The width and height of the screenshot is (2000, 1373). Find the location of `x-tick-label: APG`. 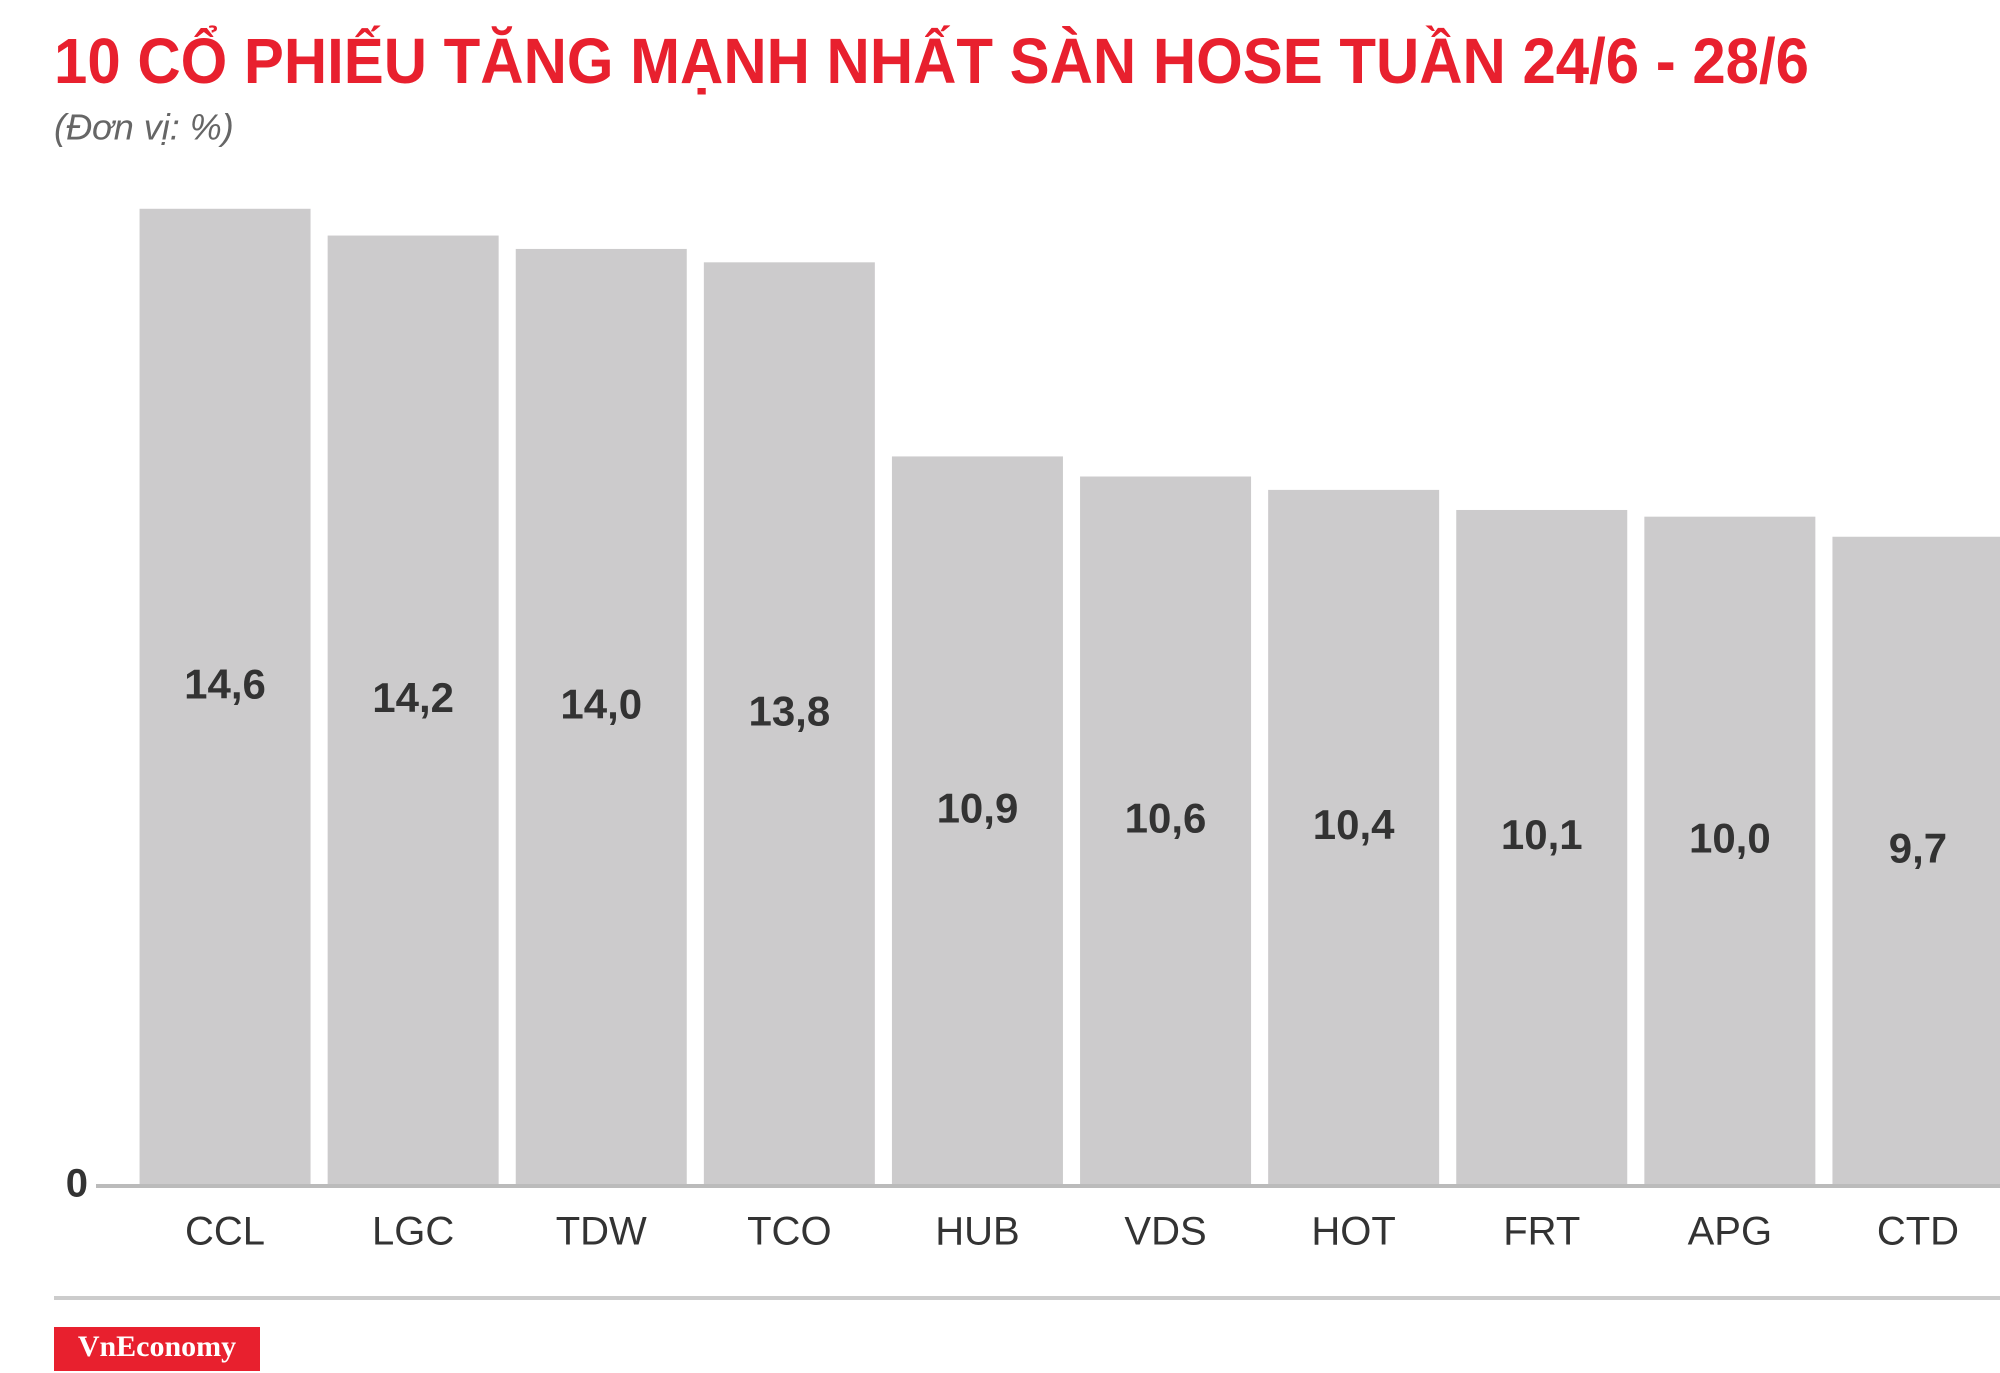

x-tick-label: APG is located at coordinates (1730, 1232).